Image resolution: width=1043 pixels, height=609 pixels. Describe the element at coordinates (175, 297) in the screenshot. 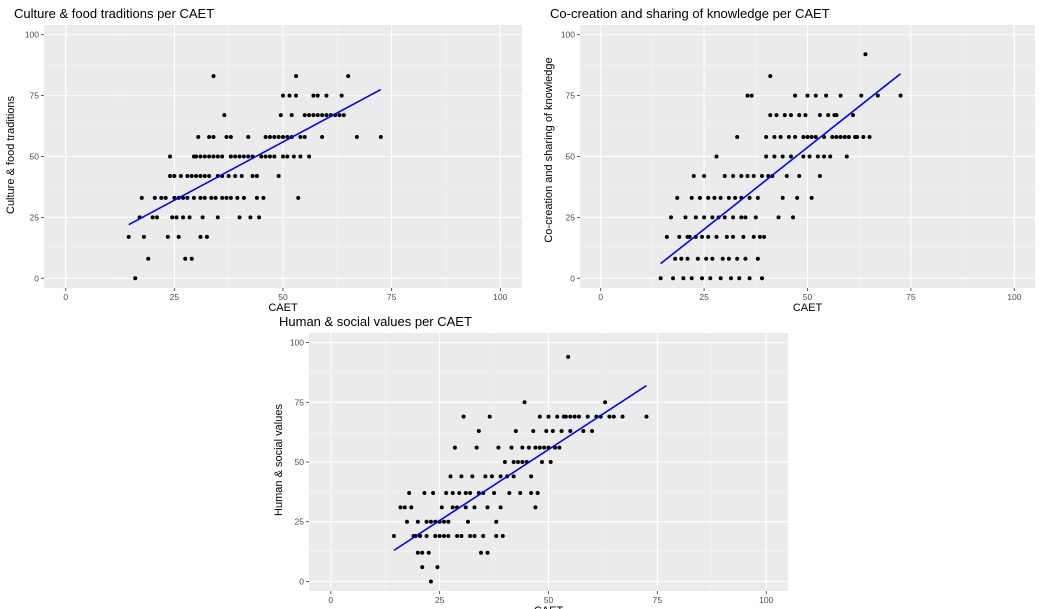

I see `x-tick-label: 25` at that location.